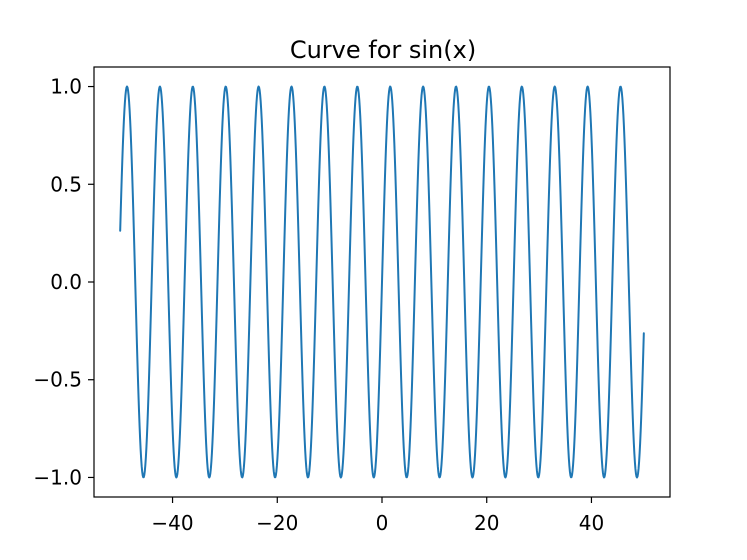  I want to click on x-tick-label-4: 40, so click(591, 523).